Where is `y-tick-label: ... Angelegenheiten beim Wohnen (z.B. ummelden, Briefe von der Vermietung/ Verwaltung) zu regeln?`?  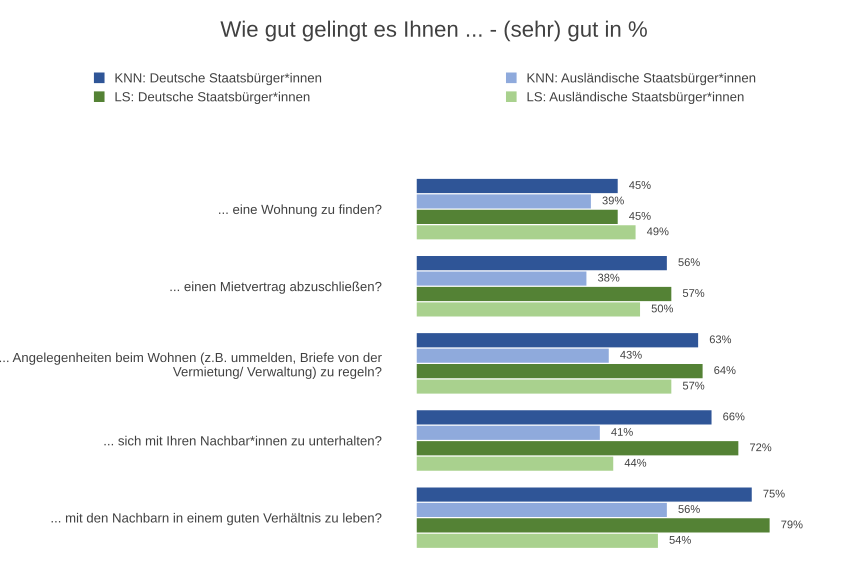
y-tick-label: ... Angelegenheiten beim Wohnen (z.B. ummelden, Briefe von der Vermietung/ Verwaltung) zu regeln? is located at coordinates (191, 365).